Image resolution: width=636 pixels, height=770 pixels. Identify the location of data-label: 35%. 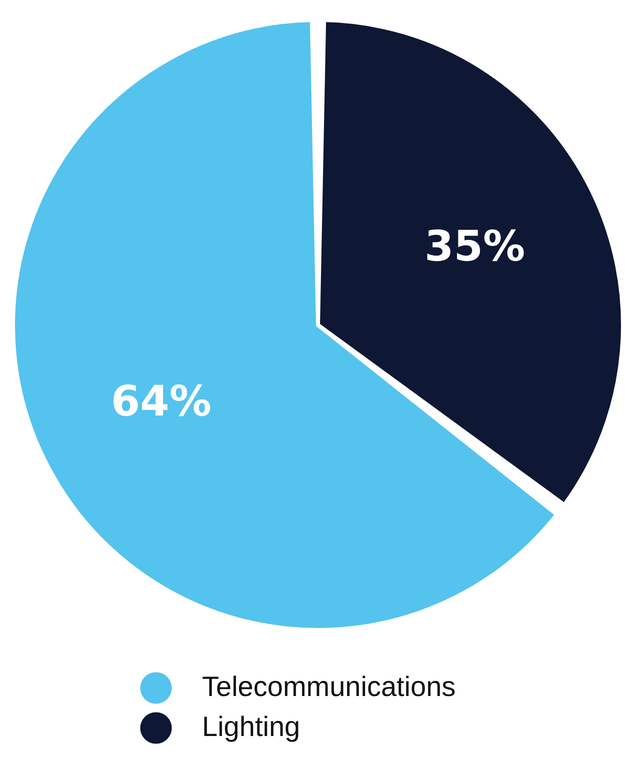
(475, 245).